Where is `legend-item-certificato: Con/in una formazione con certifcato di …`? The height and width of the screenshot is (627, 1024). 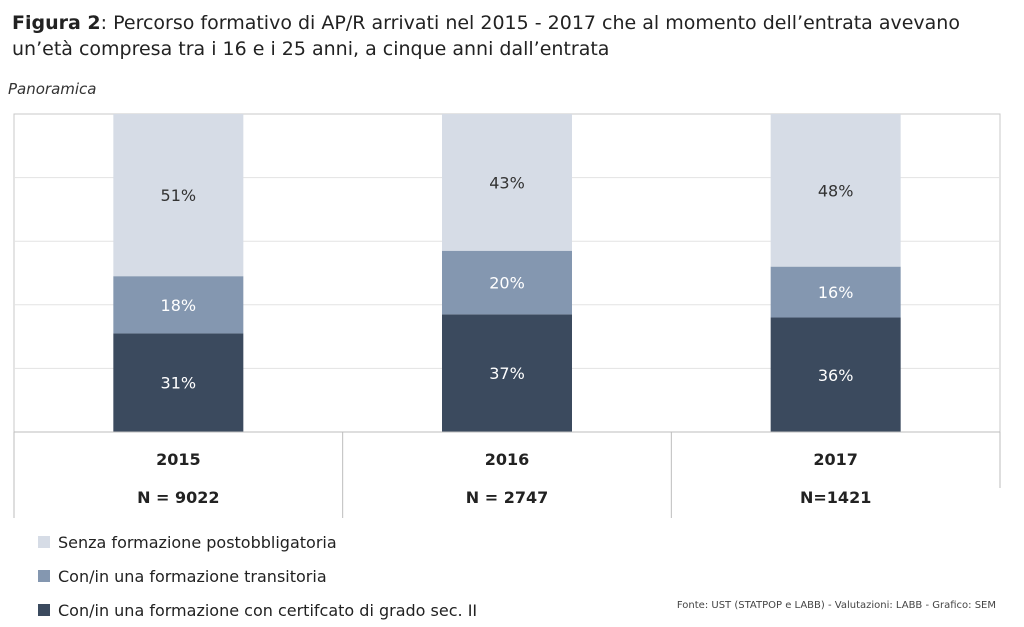
legend-item-certificato: Con/in una formazione con certifcato di … is located at coordinates (257, 610).